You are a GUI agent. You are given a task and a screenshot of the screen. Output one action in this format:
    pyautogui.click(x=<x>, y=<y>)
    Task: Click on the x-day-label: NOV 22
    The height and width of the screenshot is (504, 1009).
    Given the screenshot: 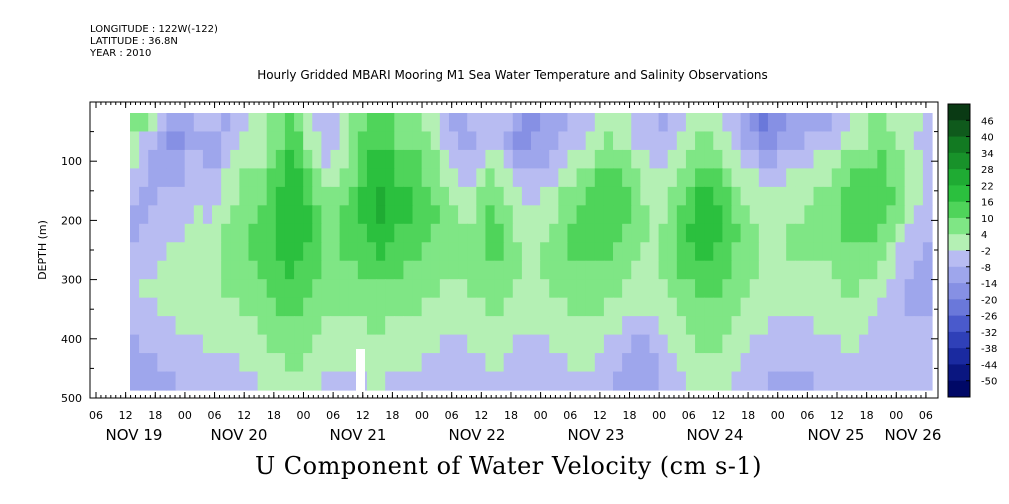 What is the action you would take?
    pyautogui.click(x=477, y=435)
    